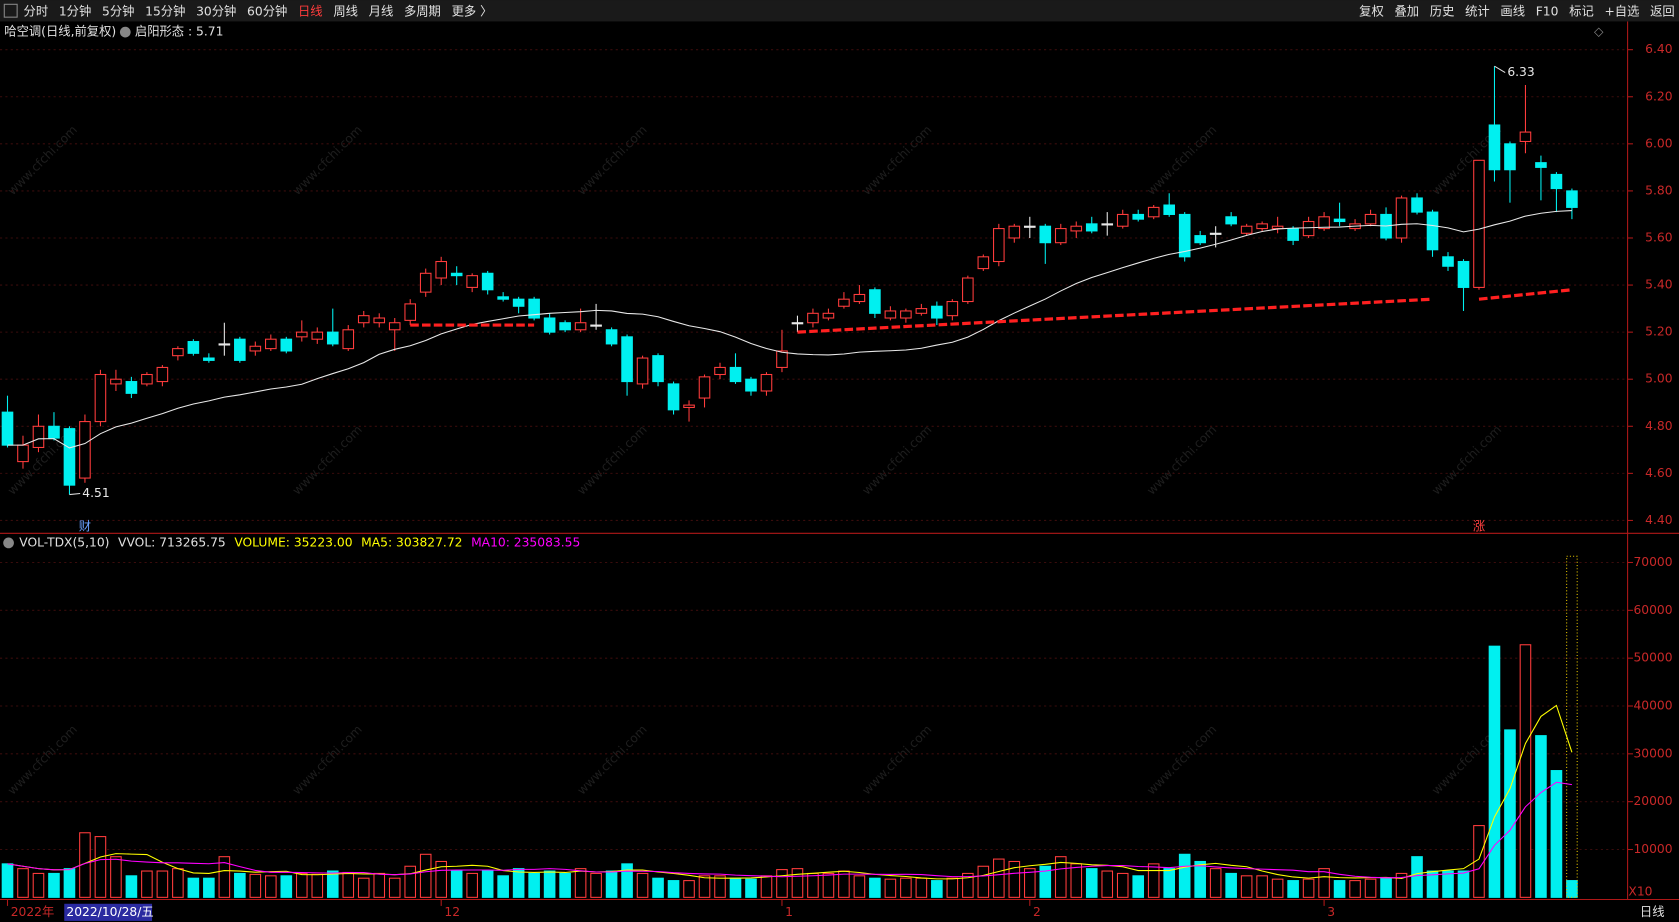 Image resolution: width=1679 pixels, height=922 pixels. Describe the element at coordinates (1477, 11) in the screenshot. I see `tool-button: 统计` at that location.